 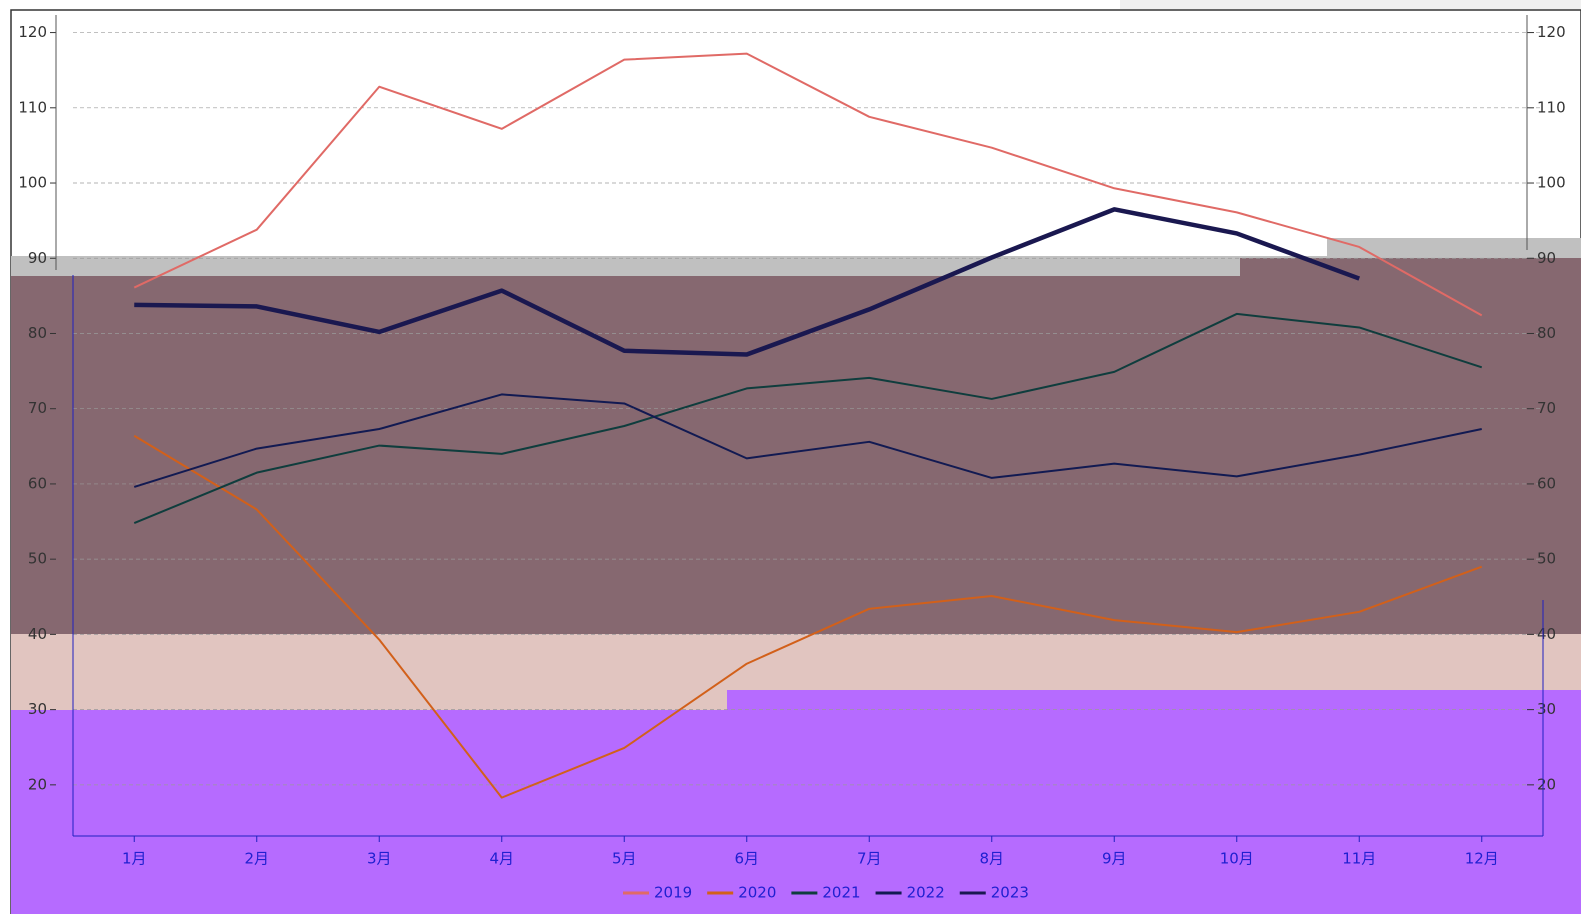 I want to click on y-tick-label: 110, so click(x=32, y=107).